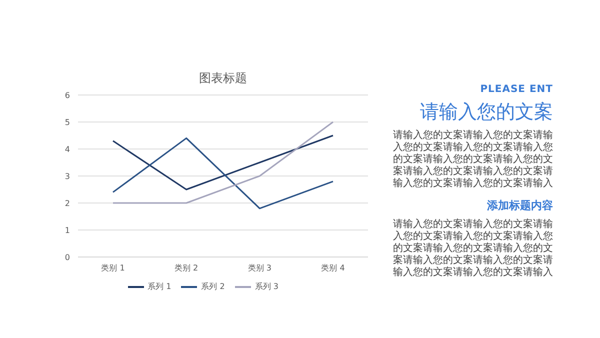 This screenshot has height=338, width=600. I want to click on y-tick-label: 5, so click(67, 122).